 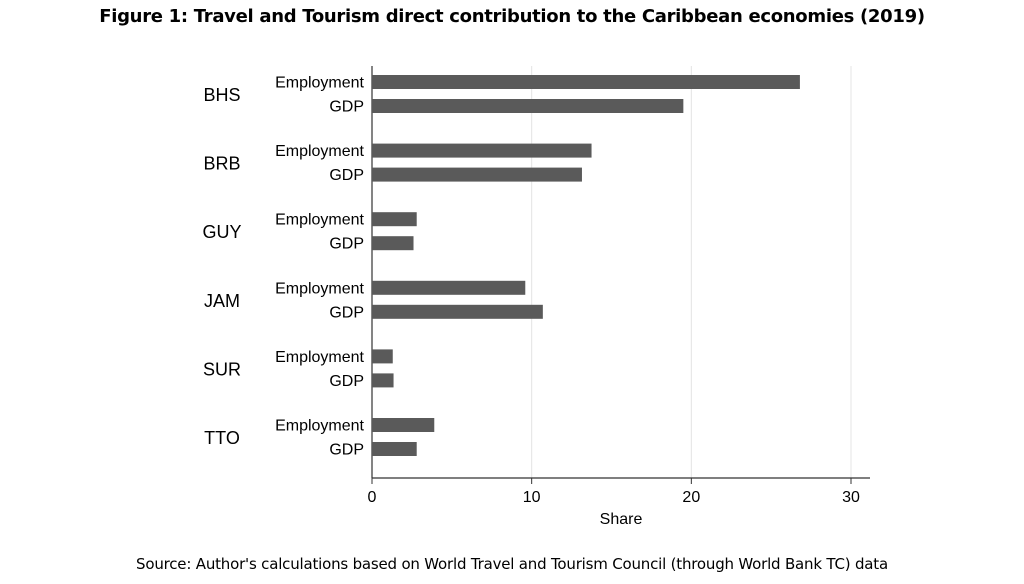 I want to click on bar-tto-employment, so click(x=403, y=425).